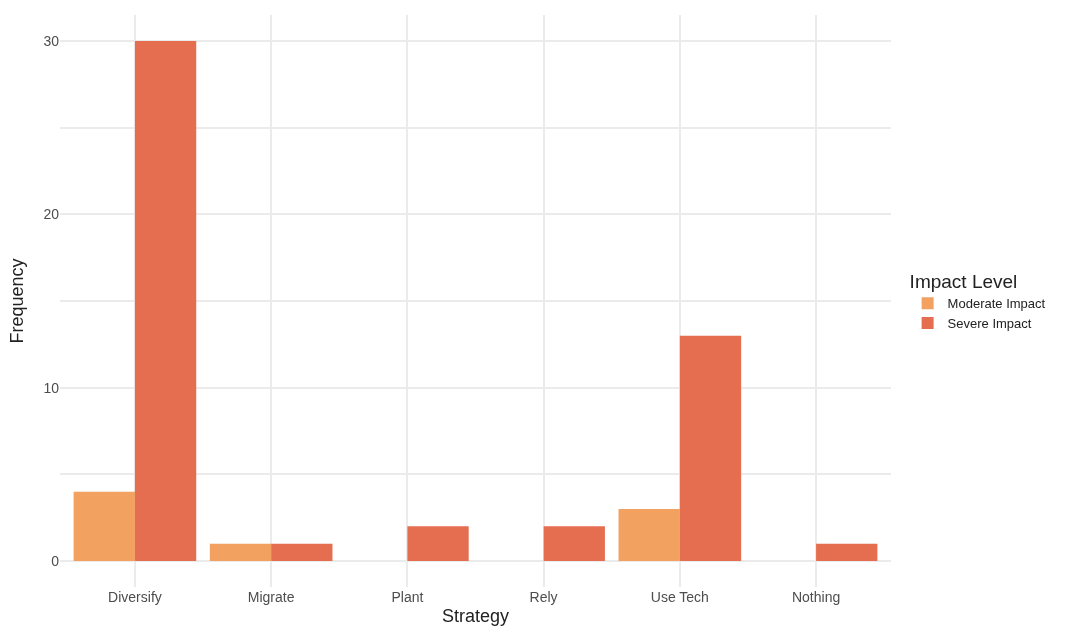 The height and width of the screenshot is (642, 1091). What do you see at coordinates (271, 597) in the screenshot?
I see `x-tick-label: Migrate` at bounding box center [271, 597].